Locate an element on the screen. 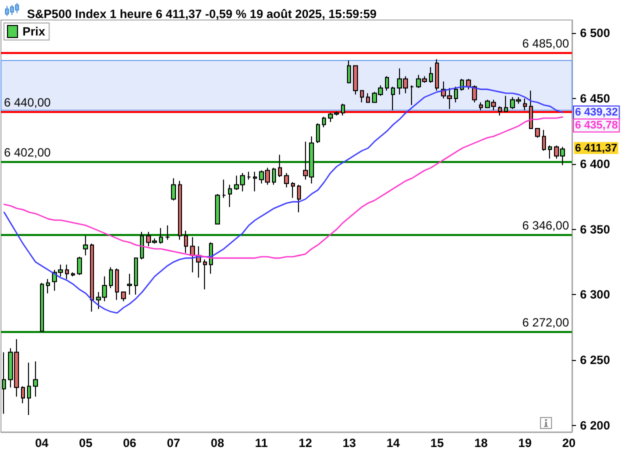  x-tick-label: 13 is located at coordinates (349, 443).